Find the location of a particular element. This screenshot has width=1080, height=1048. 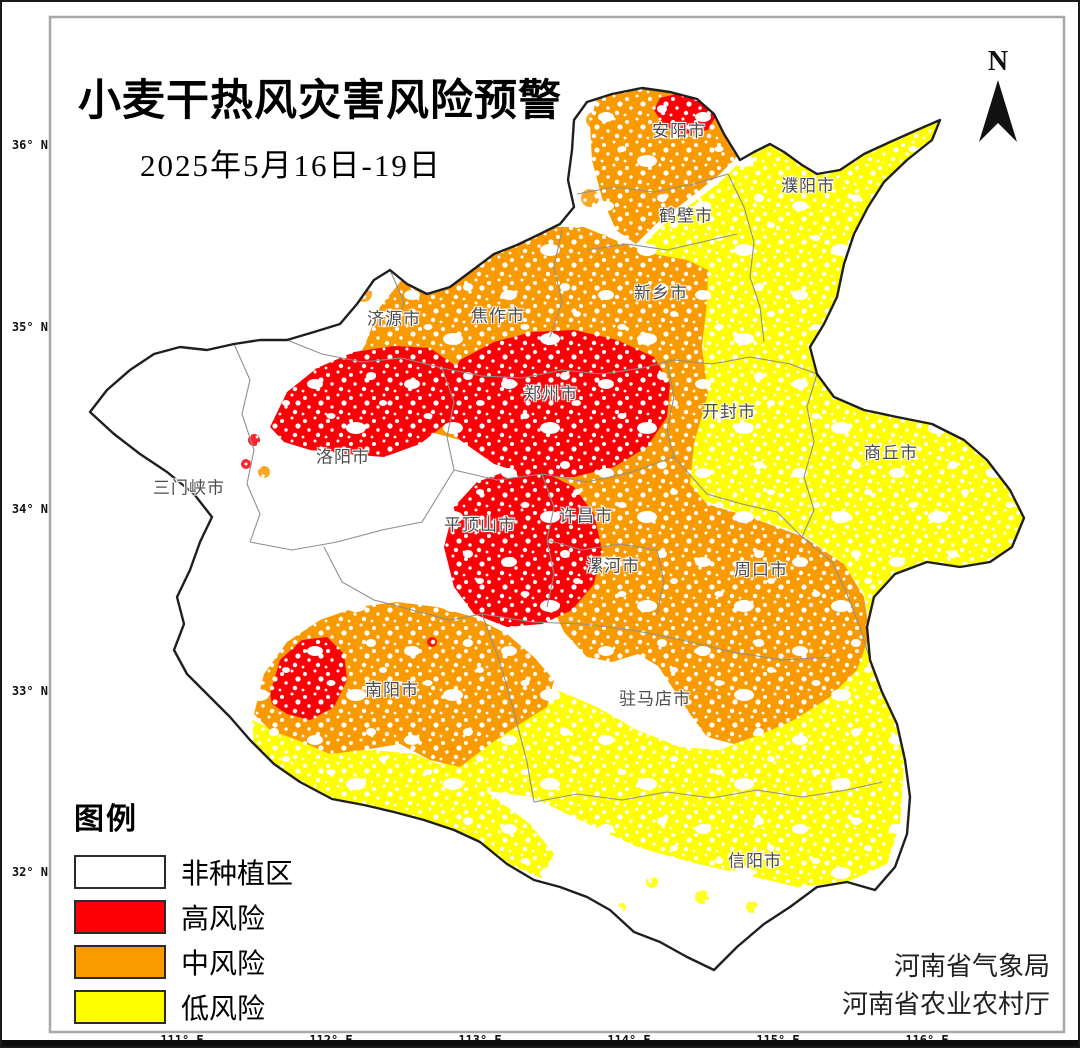

north-arrow-icon is located at coordinates (998, 111).